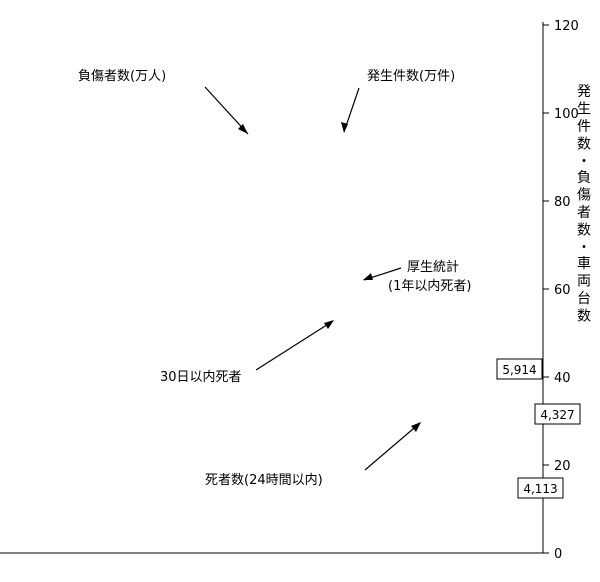  Describe the element at coordinates (584, 231) in the screenshot. I see `right-axis-title-char-8: 数` at that location.